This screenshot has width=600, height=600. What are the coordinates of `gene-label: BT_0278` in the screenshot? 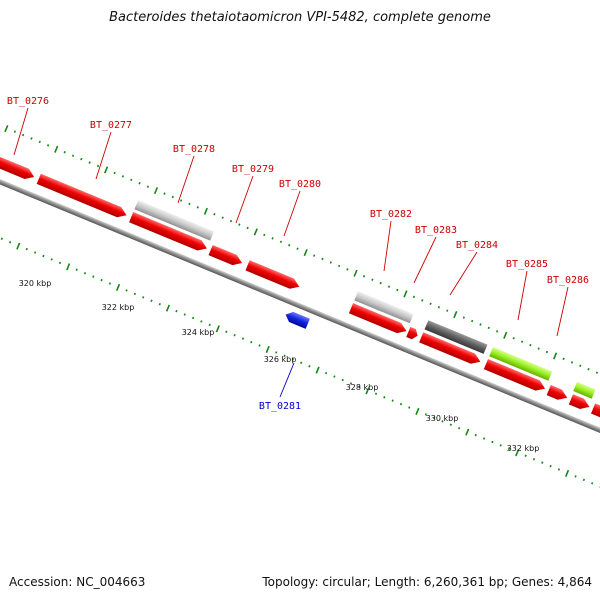 It's located at (194, 149).